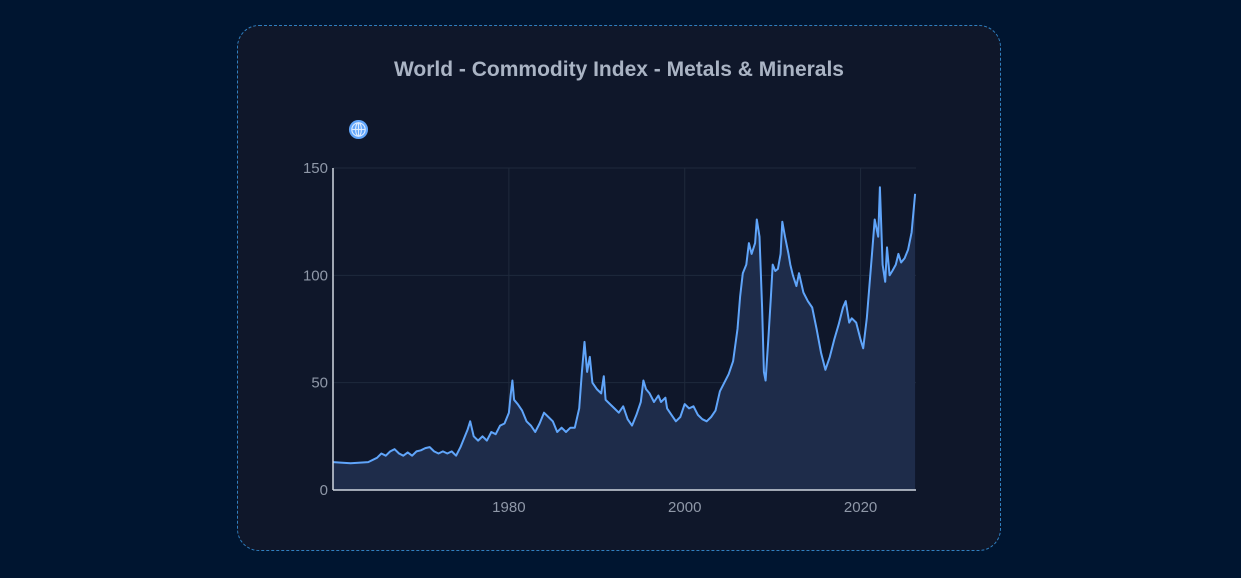  I want to click on x-tick-label: 2000, so click(684, 507).